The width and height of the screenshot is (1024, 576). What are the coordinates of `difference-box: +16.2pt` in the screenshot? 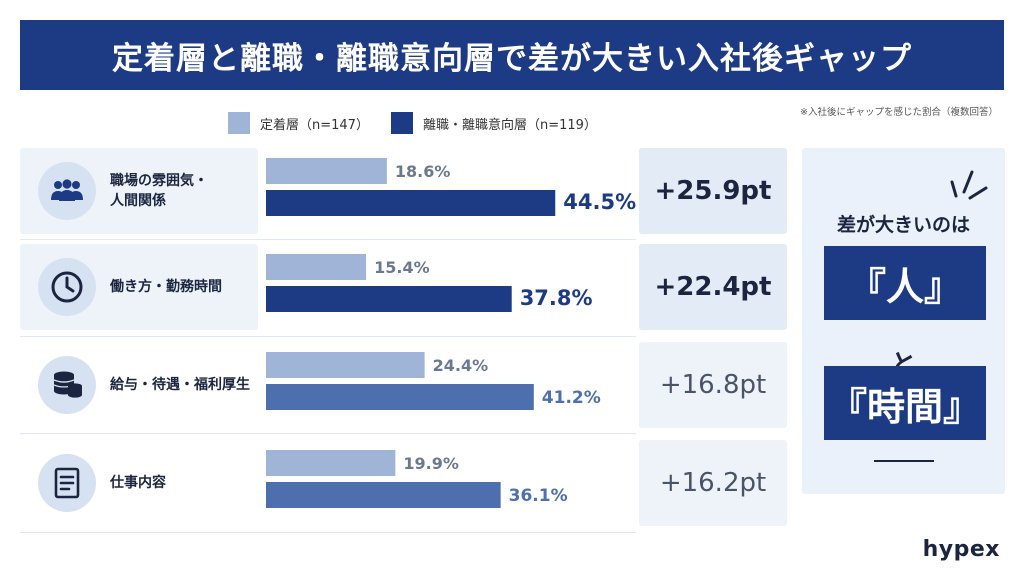 It's located at (713, 483).